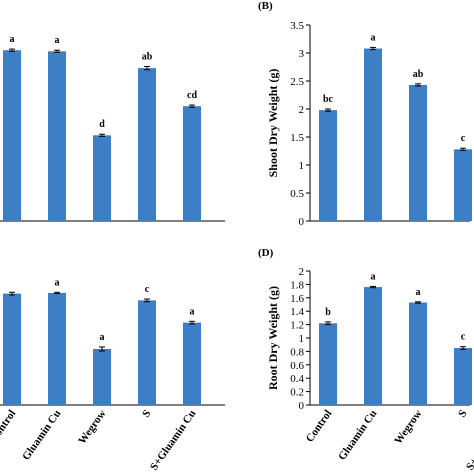 The width and height of the screenshot is (474, 474). I want to click on y-tick-label: 0.5, so click(297, 194).